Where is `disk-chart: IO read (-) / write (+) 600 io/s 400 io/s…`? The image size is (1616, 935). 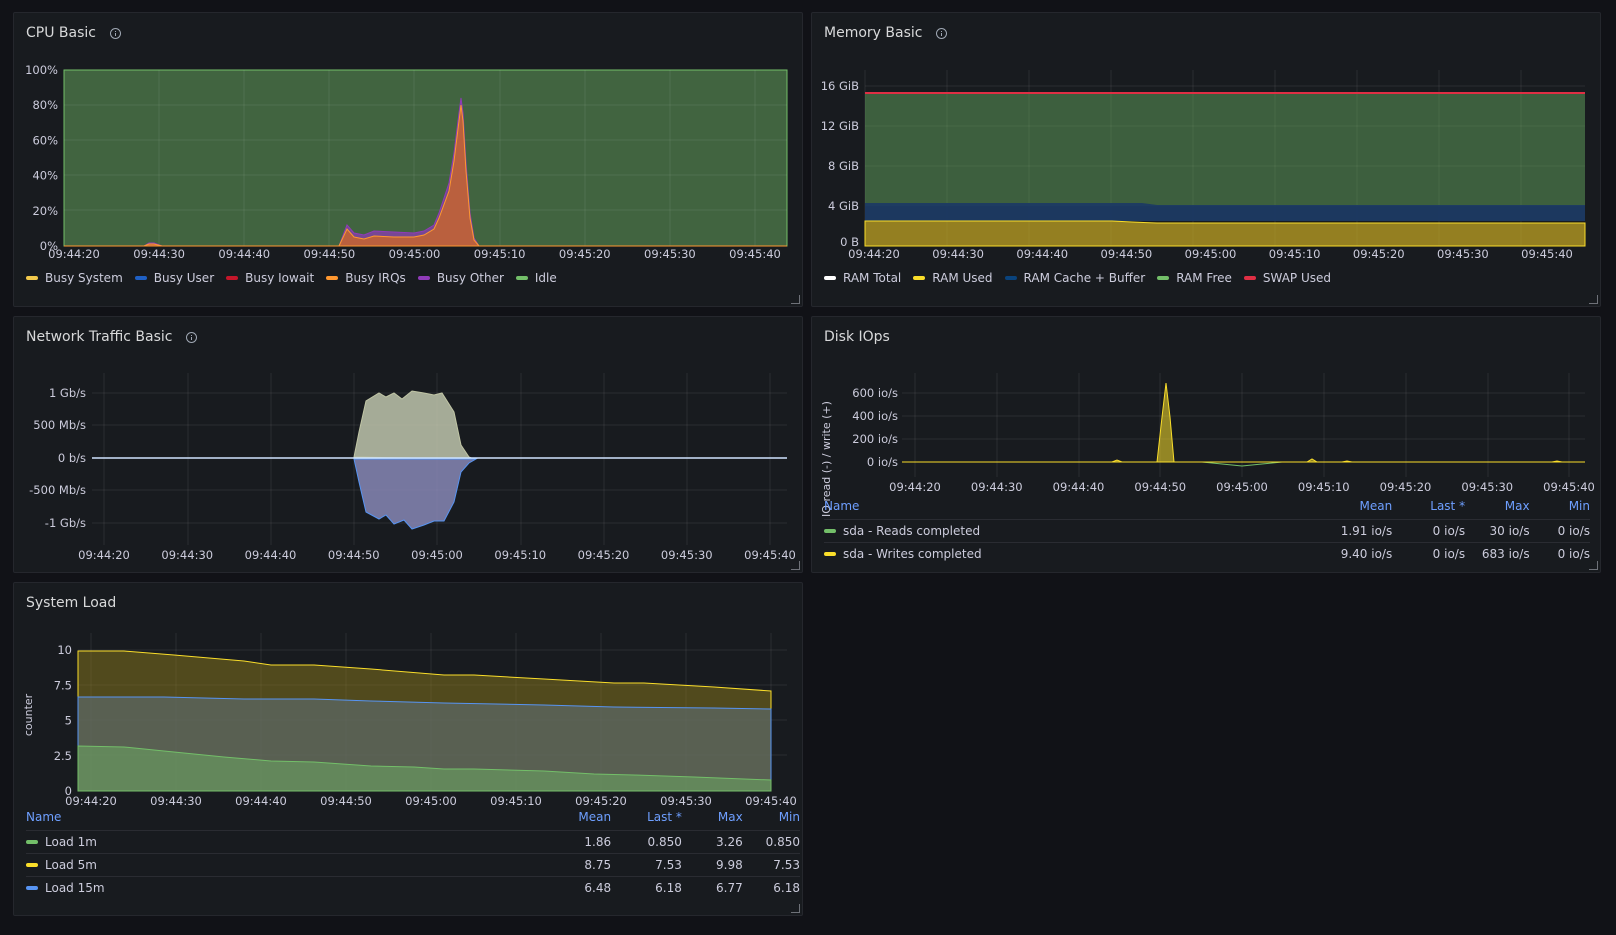 disk-chart: IO read (-) / write (+) 600 io/s 400 io/s… is located at coordinates (1207, 445).